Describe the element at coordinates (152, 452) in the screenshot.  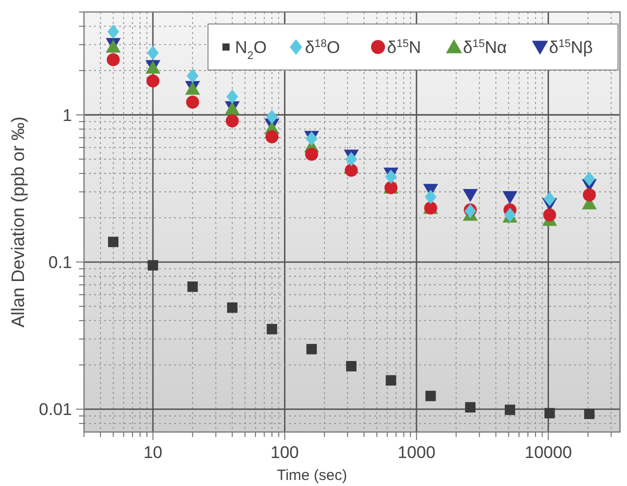
I see `x-tick-label: 10` at that location.